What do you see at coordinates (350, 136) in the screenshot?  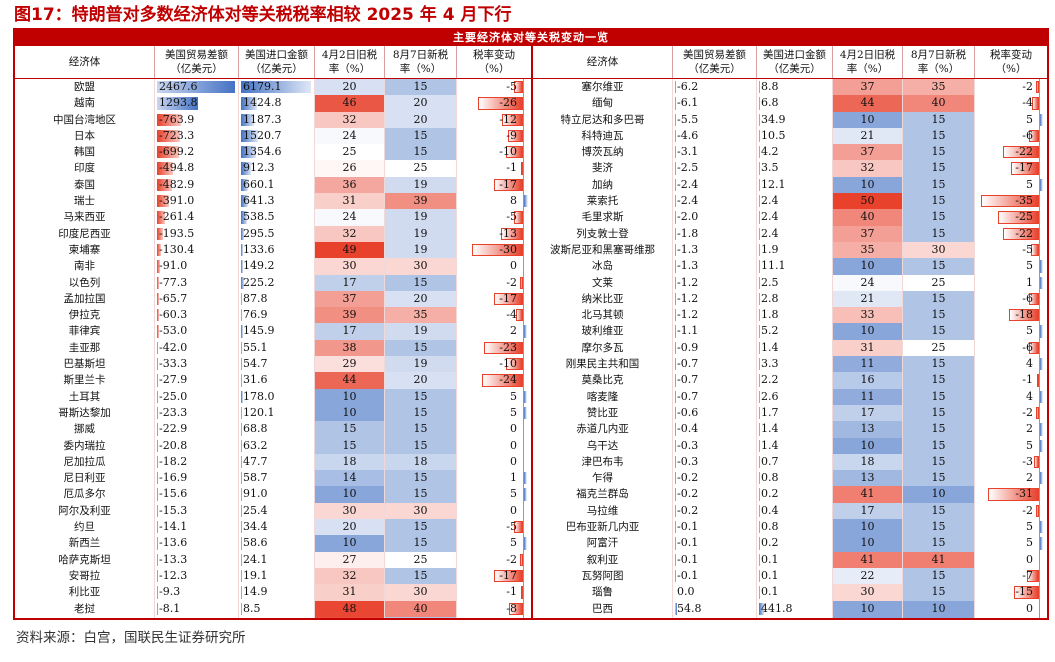 I see `old-rate-cell: 24` at bounding box center [350, 136].